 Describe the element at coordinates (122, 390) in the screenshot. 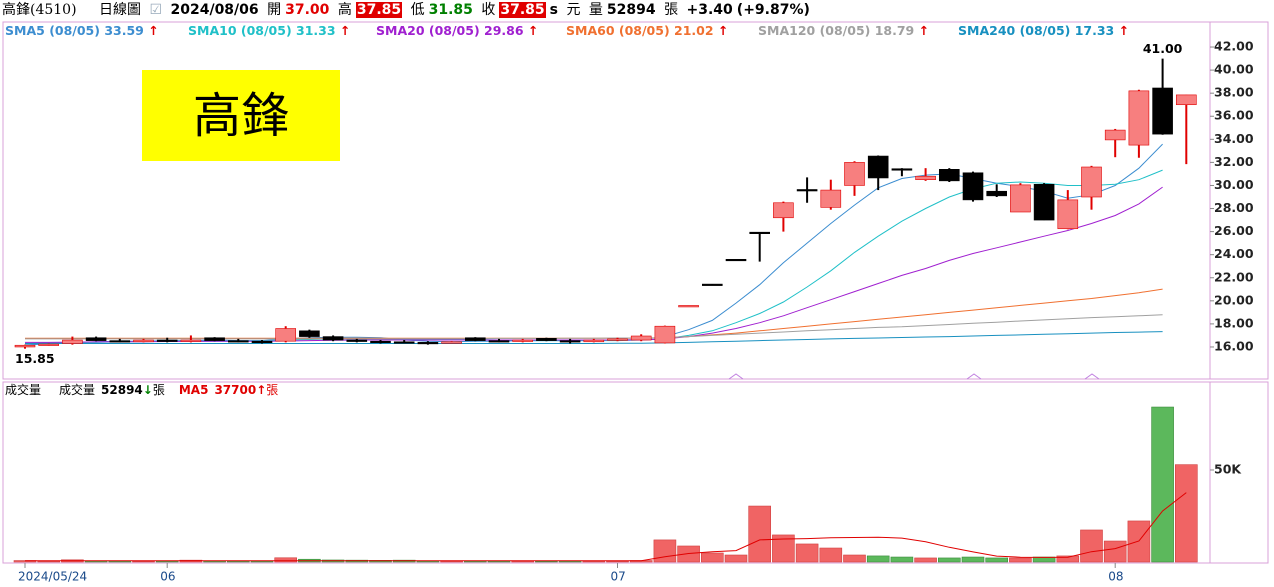

I see `volume-value: 52894` at that location.